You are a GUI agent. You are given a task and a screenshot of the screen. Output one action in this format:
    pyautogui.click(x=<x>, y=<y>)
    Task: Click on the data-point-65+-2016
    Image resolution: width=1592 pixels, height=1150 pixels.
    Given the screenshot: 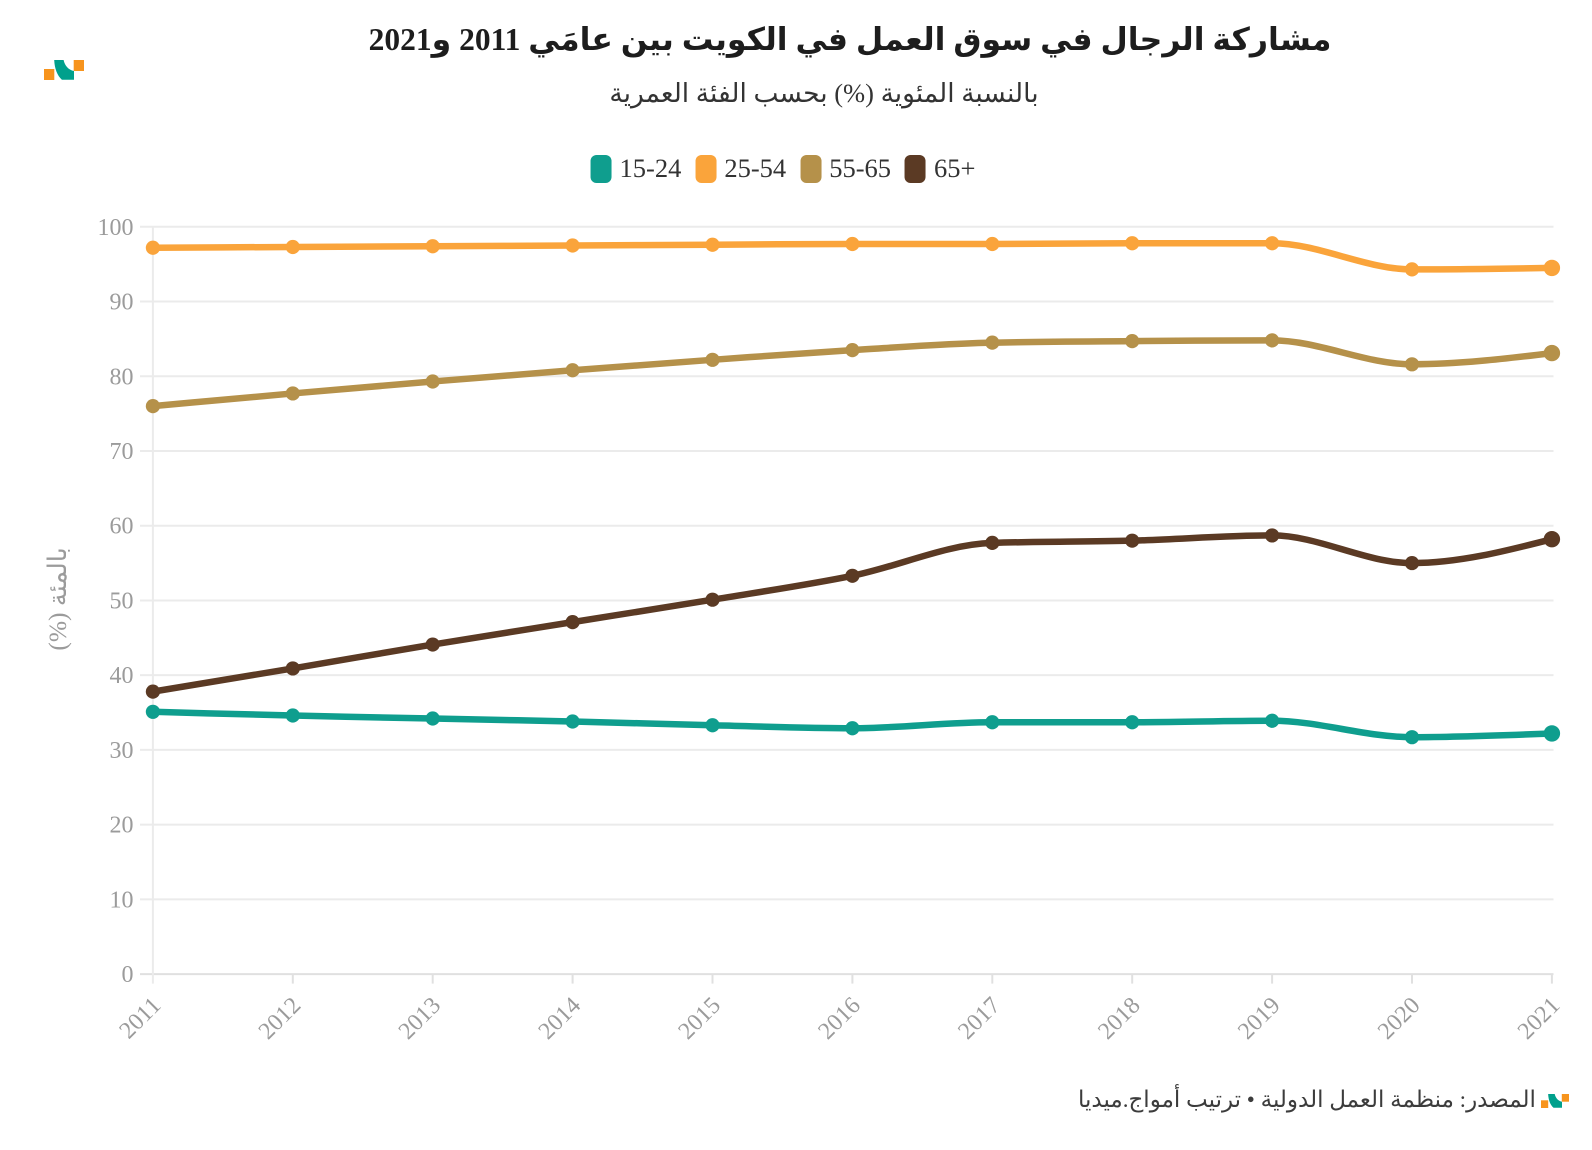 What is the action you would take?
    pyautogui.click(x=852, y=575)
    